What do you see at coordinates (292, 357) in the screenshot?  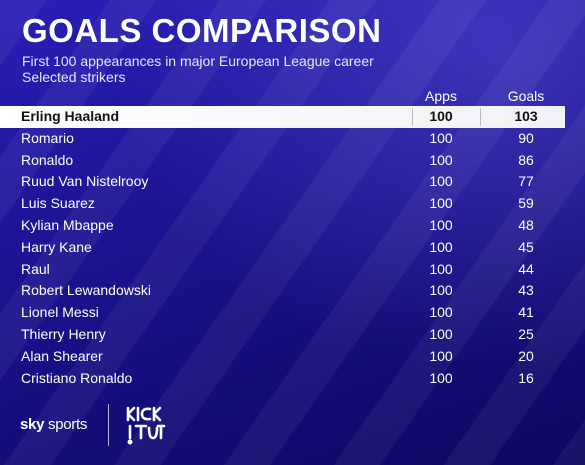 I see `table-row: Alan Shearer 100 20` at bounding box center [292, 357].